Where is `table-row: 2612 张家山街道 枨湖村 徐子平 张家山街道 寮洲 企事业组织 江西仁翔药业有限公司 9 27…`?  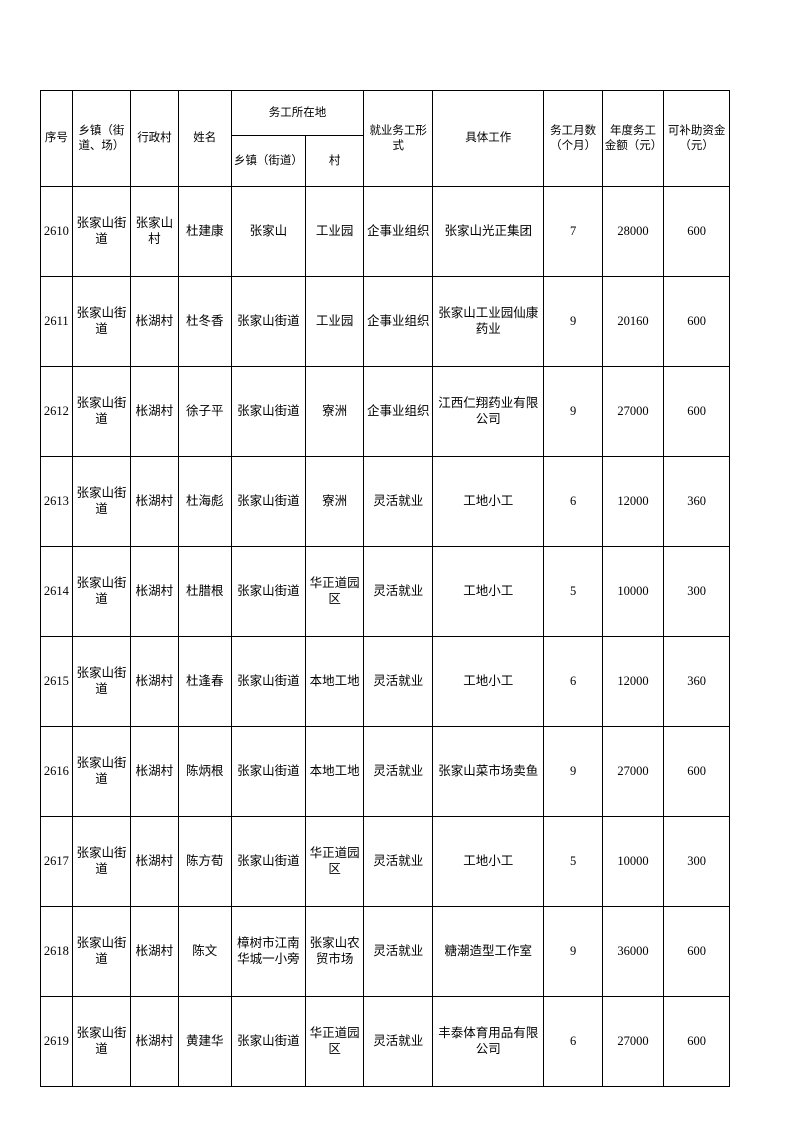 table-row: 2612 张家山街道 枨湖村 徐子平 张家山街道 寮洲 企事业组织 江西仁翔药业有限公司 9 27… is located at coordinates (385, 411).